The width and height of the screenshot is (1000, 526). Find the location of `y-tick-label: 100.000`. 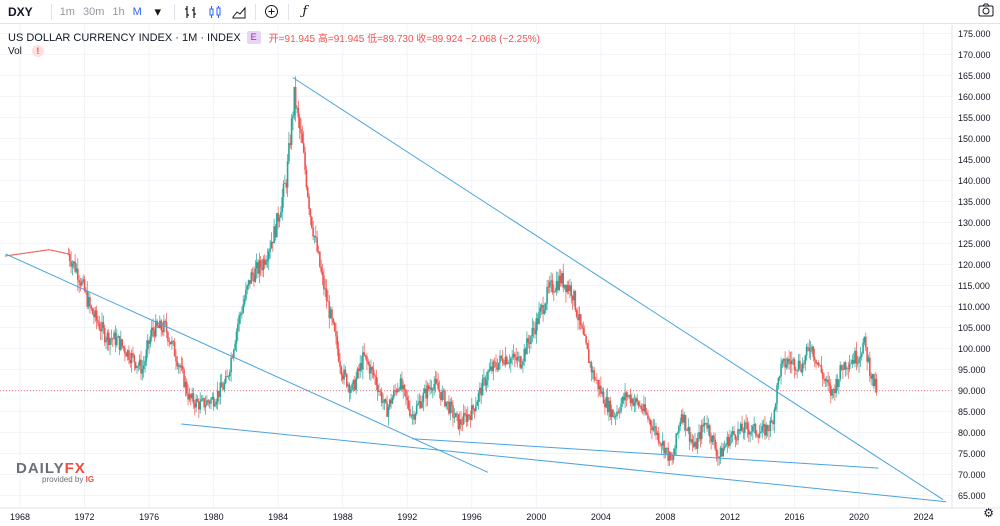

y-tick-label: 100.000 is located at coordinates (974, 349).